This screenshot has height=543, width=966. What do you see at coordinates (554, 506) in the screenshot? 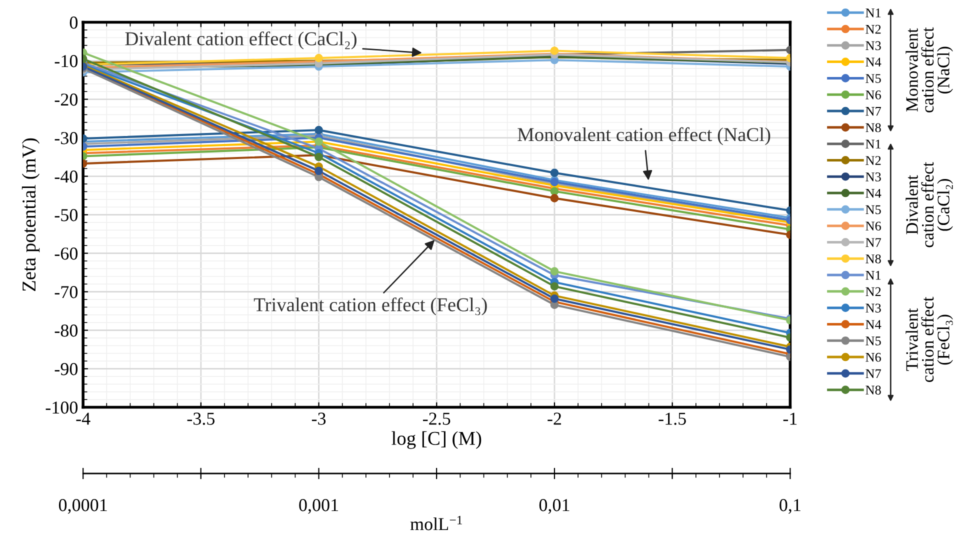
I see `x2-tick-label: 0,01` at bounding box center [554, 506].